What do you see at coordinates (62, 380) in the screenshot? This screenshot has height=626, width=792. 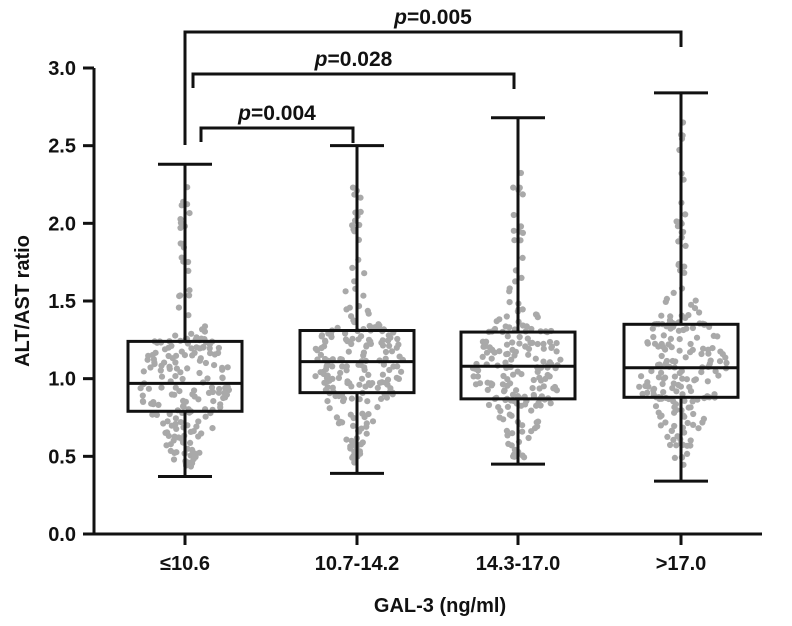 I see `y-tick-label: 1.0` at bounding box center [62, 380].